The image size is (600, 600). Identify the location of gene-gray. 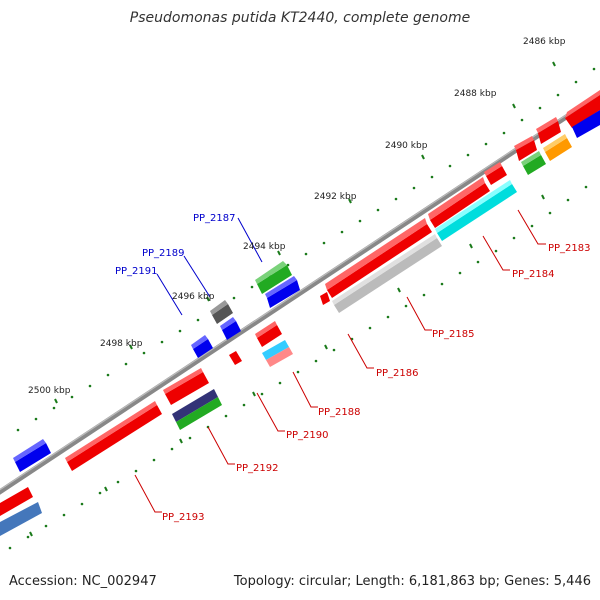
(388, 275).